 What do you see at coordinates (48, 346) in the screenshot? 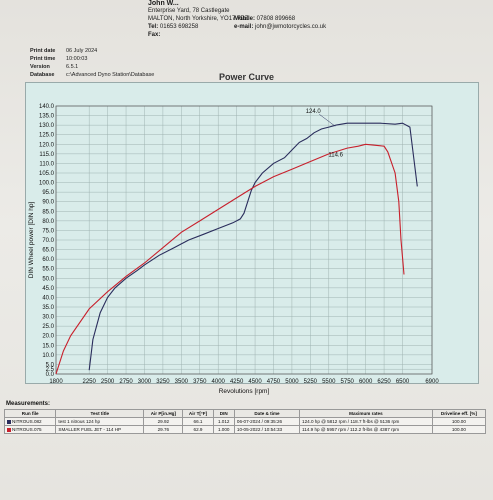
I see `y-tick-label: 15.0` at bounding box center [48, 346].